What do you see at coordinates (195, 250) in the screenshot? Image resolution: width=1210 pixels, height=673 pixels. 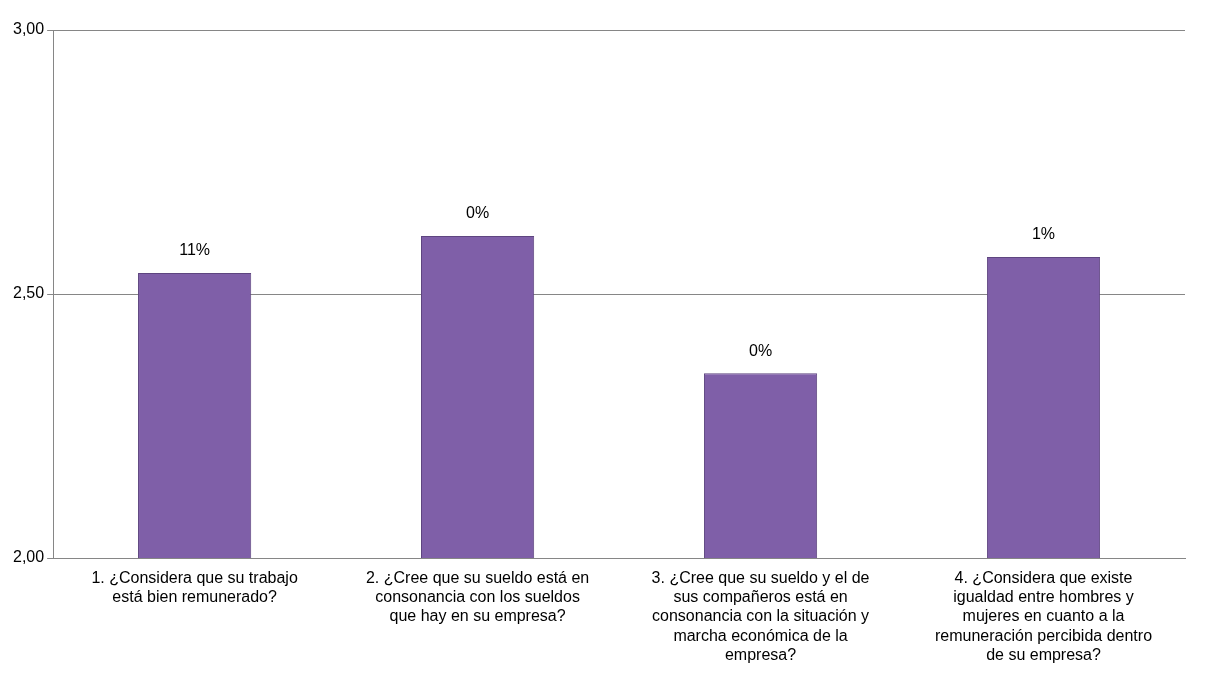 I see `annotation: 11%` at bounding box center [195, 250].